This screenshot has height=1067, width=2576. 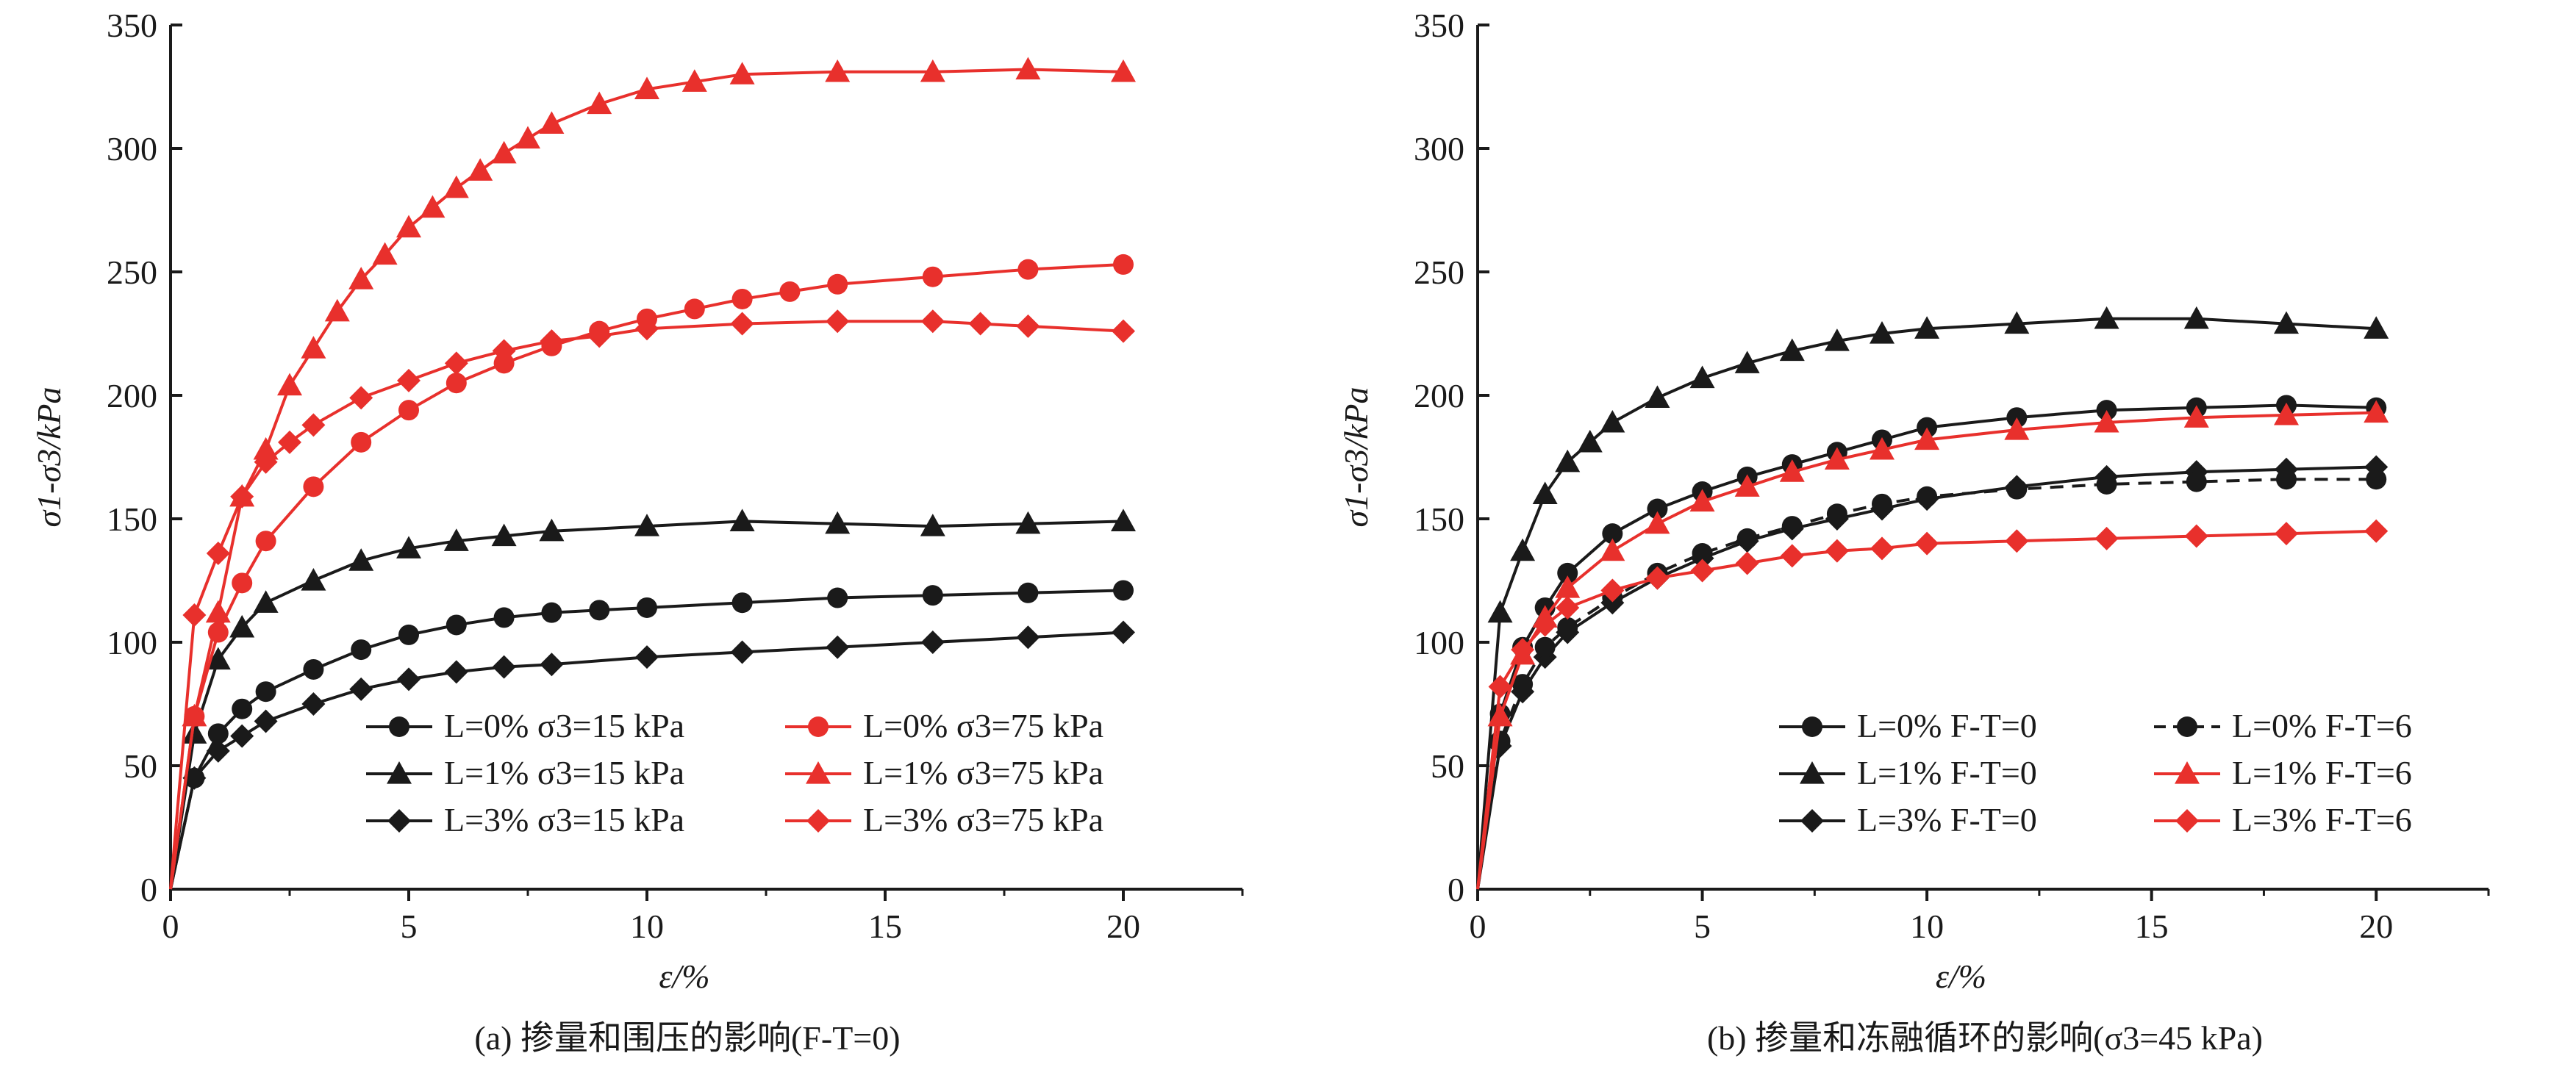 I want to click on y-tick-label: 350, so click(x=132, y=26).